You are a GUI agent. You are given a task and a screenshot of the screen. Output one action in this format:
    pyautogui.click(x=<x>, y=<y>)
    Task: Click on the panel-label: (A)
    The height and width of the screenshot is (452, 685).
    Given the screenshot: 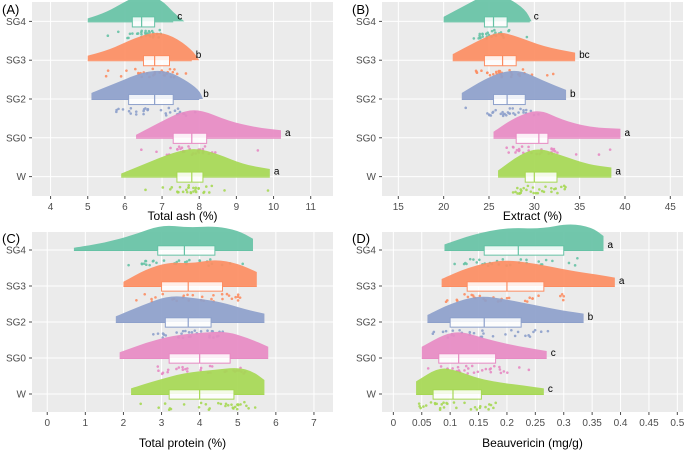 What is the action you would take?
    pyautogui.click(x=10, y=9)
    